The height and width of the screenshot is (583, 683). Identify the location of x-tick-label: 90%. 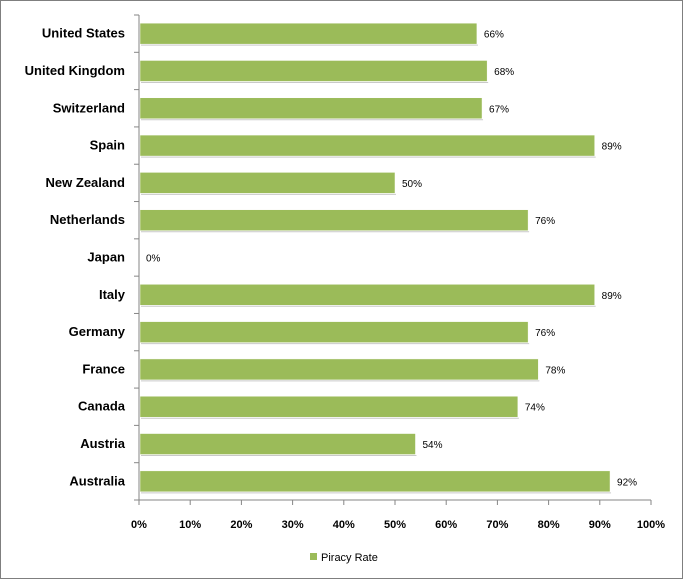
(600, 525).